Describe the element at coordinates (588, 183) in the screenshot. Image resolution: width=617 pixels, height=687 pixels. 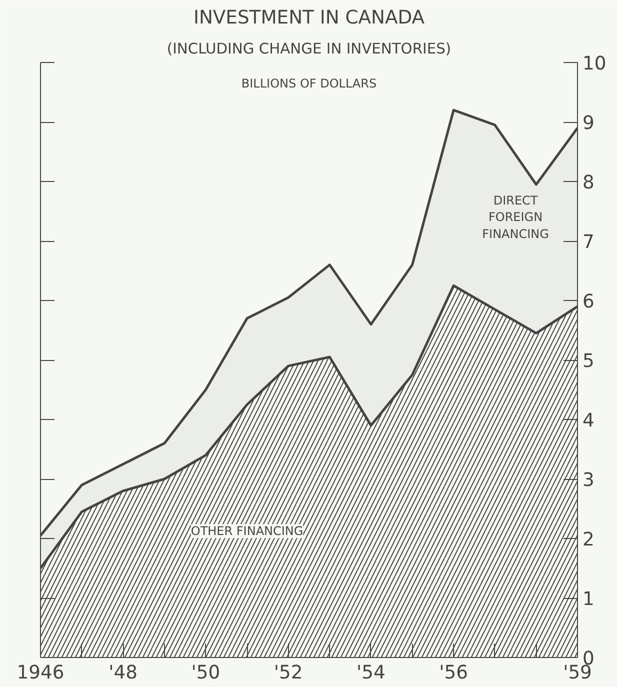
I see `y-tick-label: 8` at that location.